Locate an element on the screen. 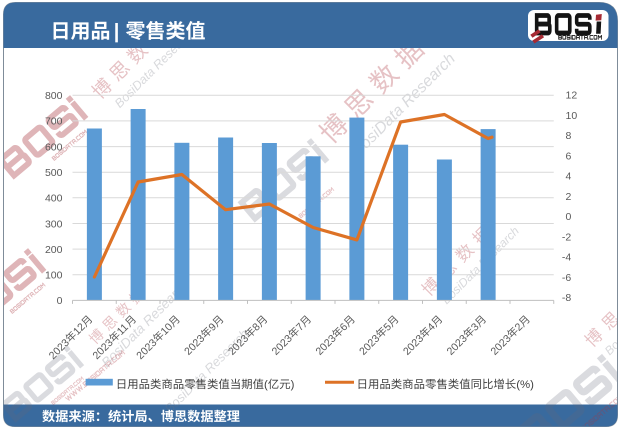 The height and width of the screenshot is (432, 624). svg-text: 6 is located at coordinates (569, 156).